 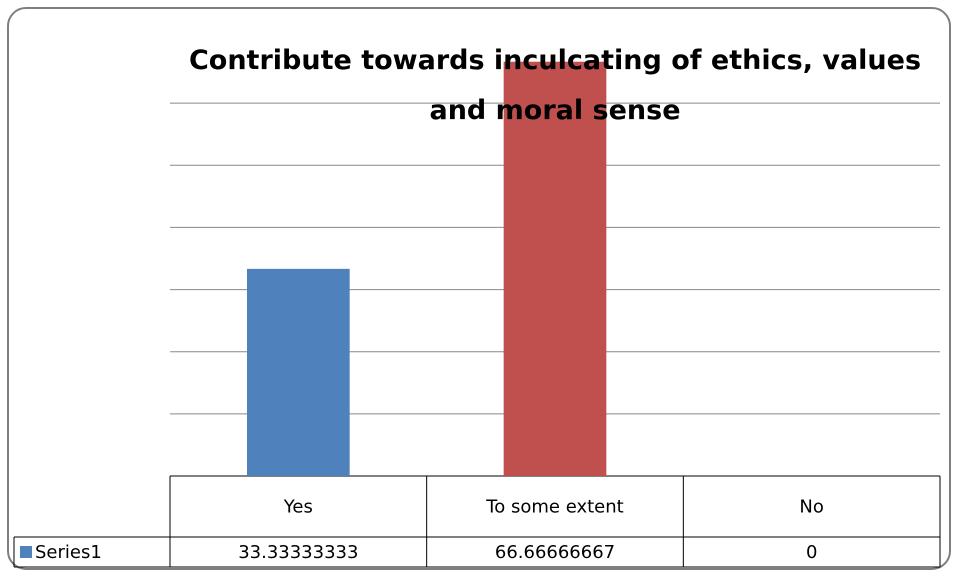 I want to click on table-value: 0, so click(x=811, y=552).